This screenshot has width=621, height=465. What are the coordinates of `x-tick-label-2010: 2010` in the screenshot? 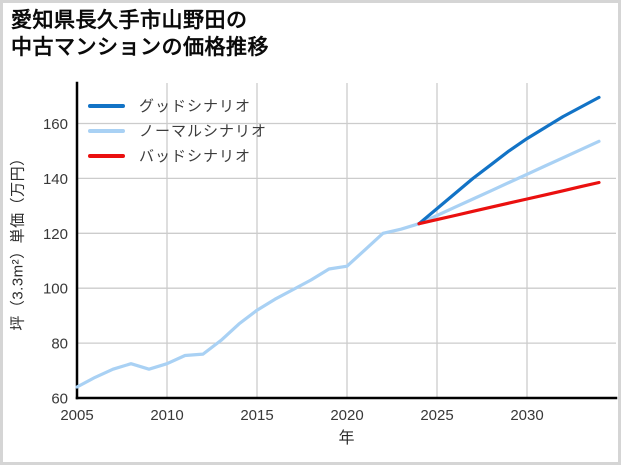 It's located at (166, 415).